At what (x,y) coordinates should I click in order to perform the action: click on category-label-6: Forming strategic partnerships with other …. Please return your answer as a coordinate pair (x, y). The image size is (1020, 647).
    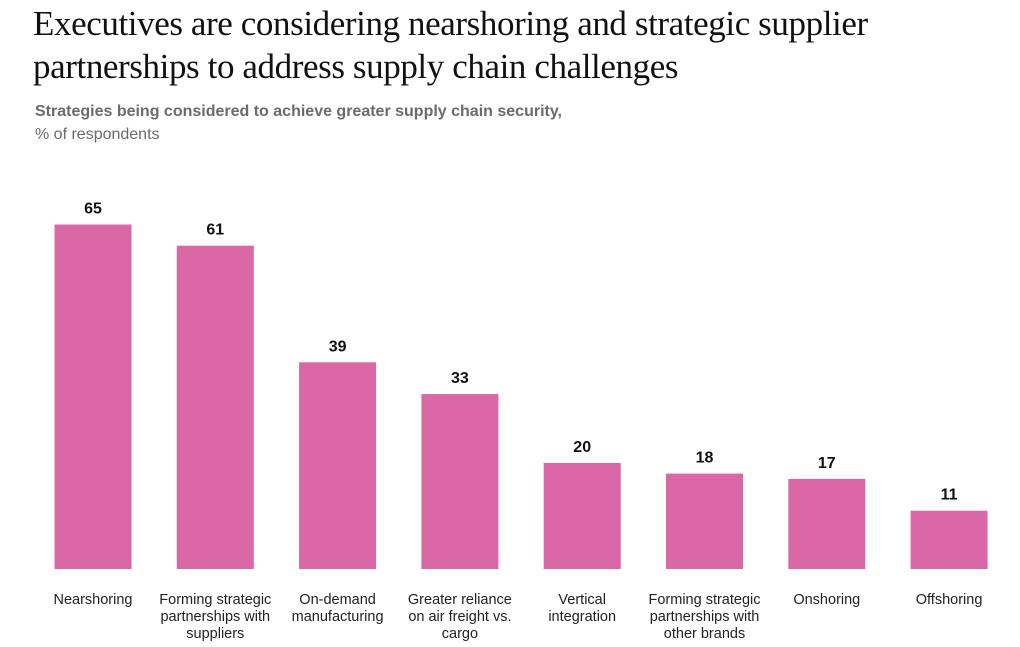
    Looking at the image, I should click on (704, 617).